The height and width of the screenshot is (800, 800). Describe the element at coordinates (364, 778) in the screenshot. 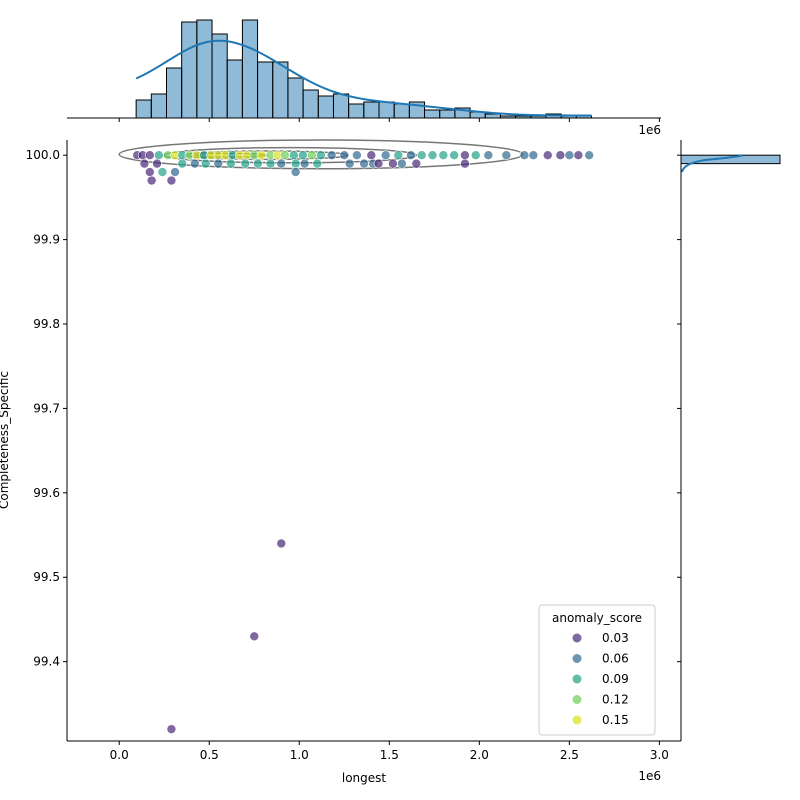

I see `x-axis-label: longest` at that location.